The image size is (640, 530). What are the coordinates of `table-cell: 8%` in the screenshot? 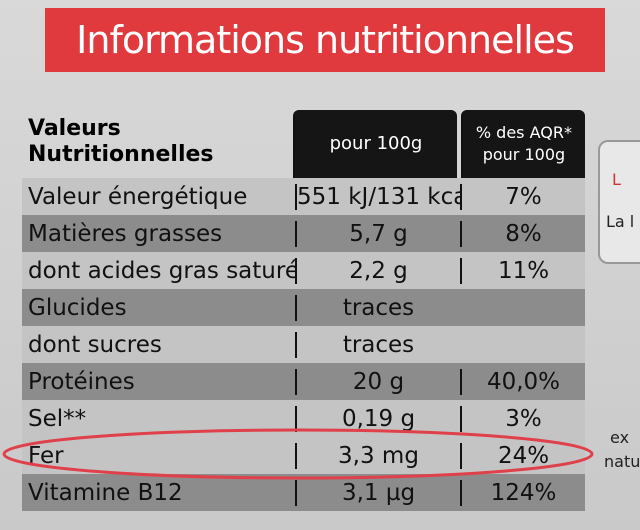 It's located at (522, 233).